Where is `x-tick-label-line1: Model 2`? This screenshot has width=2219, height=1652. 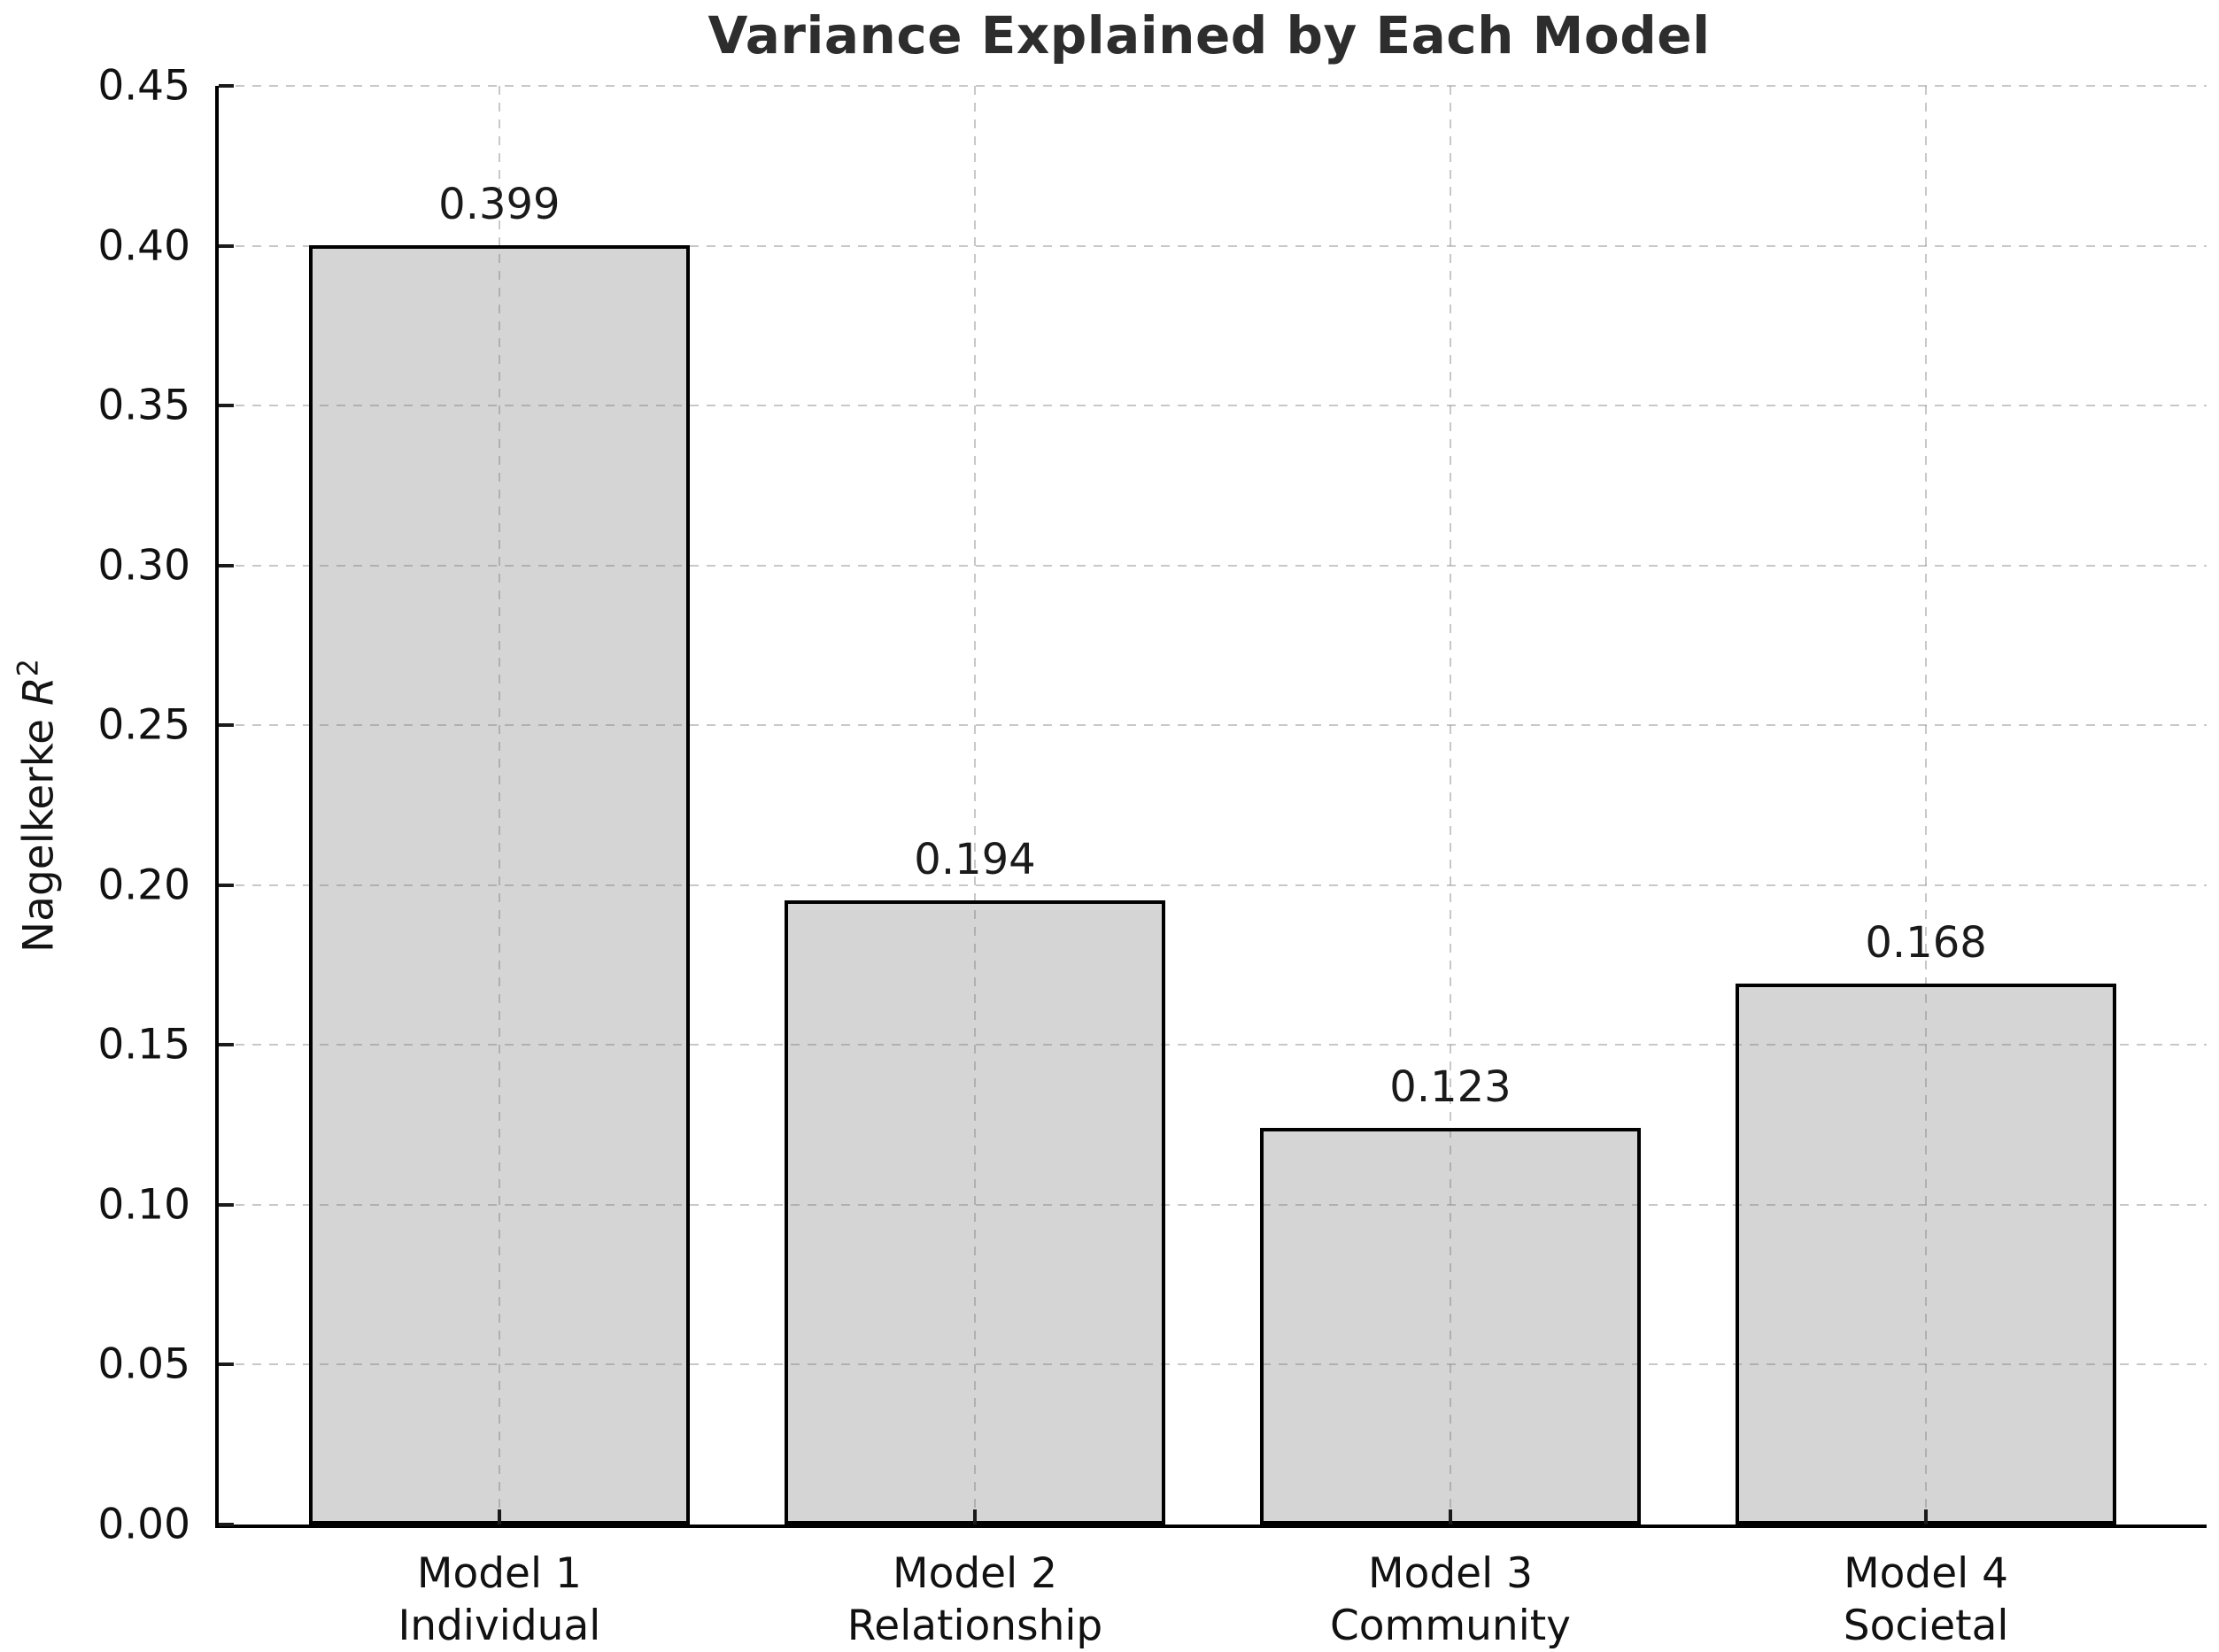
x-tick-label-line1: Model 2 is located at coordinates (975, 1573).